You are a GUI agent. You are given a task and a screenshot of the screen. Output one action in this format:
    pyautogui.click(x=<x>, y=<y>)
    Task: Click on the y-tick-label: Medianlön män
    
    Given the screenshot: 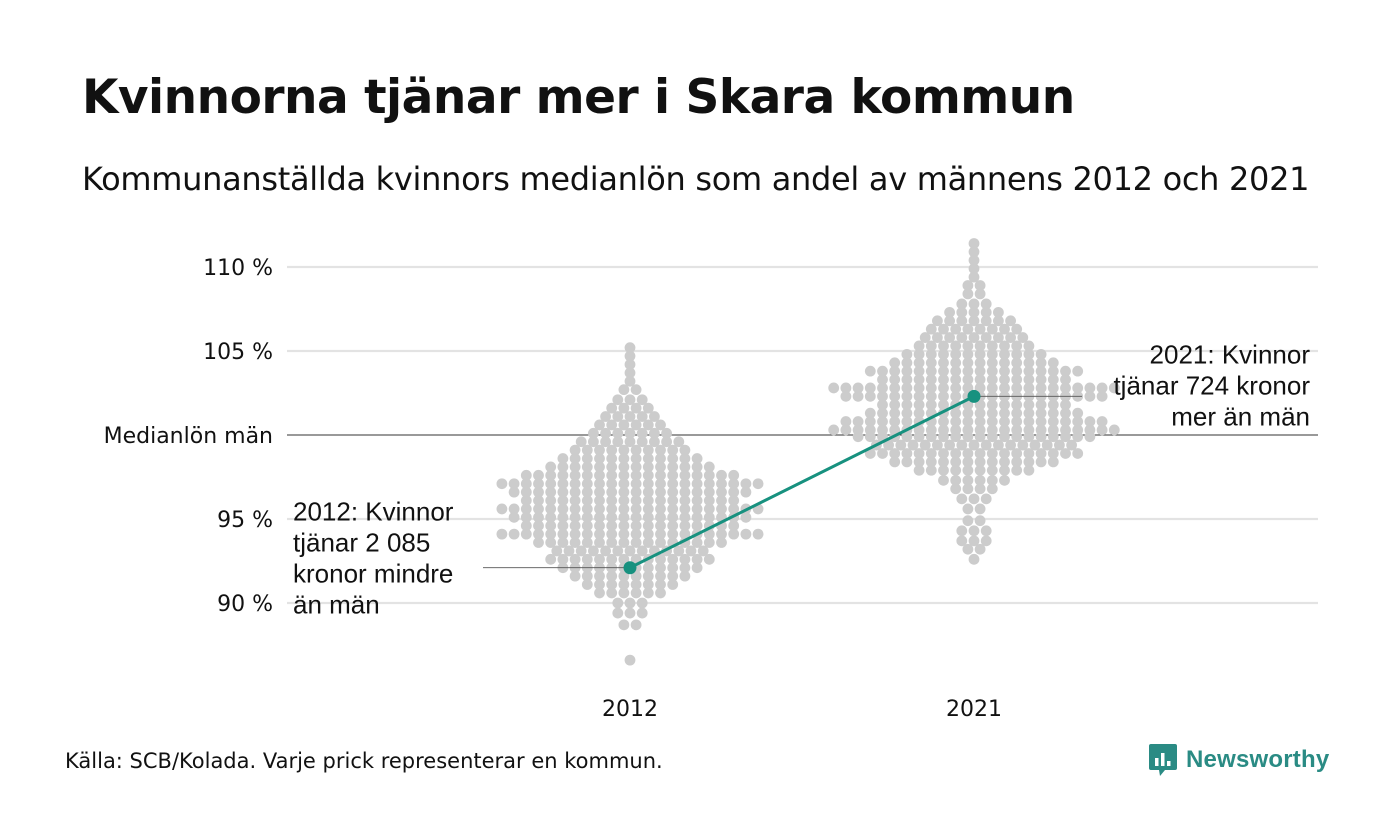 What is the action you would take?
    pyautogui.click(x=188, y=436)
    